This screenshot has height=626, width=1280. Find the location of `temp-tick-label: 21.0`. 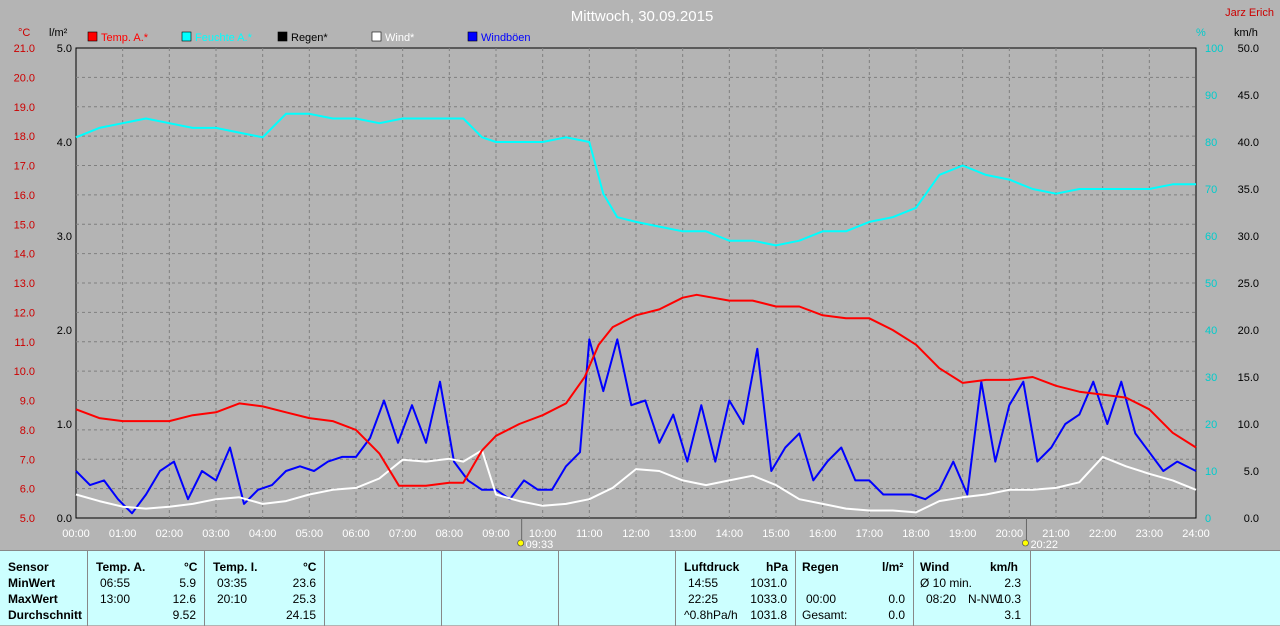

temp-tick-label: 21.0 is located at coordinates (24, 49).